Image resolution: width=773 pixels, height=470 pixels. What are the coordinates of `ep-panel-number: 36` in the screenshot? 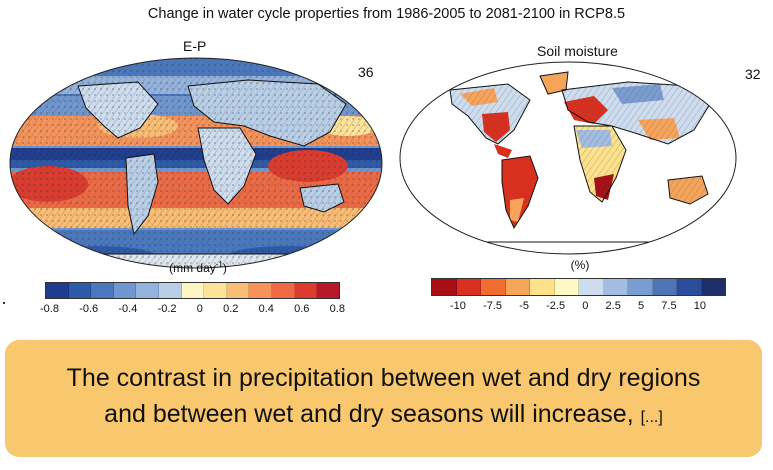 It's located at (366, 72).